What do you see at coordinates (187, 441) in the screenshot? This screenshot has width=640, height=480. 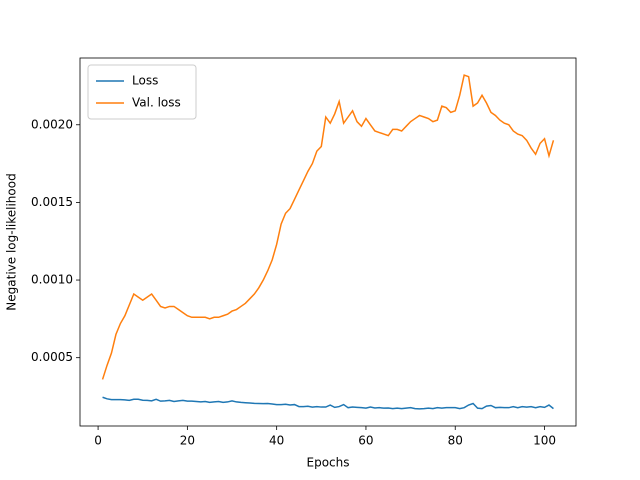 I see `x-tick-label: 20` at bounding box center [187, 441].